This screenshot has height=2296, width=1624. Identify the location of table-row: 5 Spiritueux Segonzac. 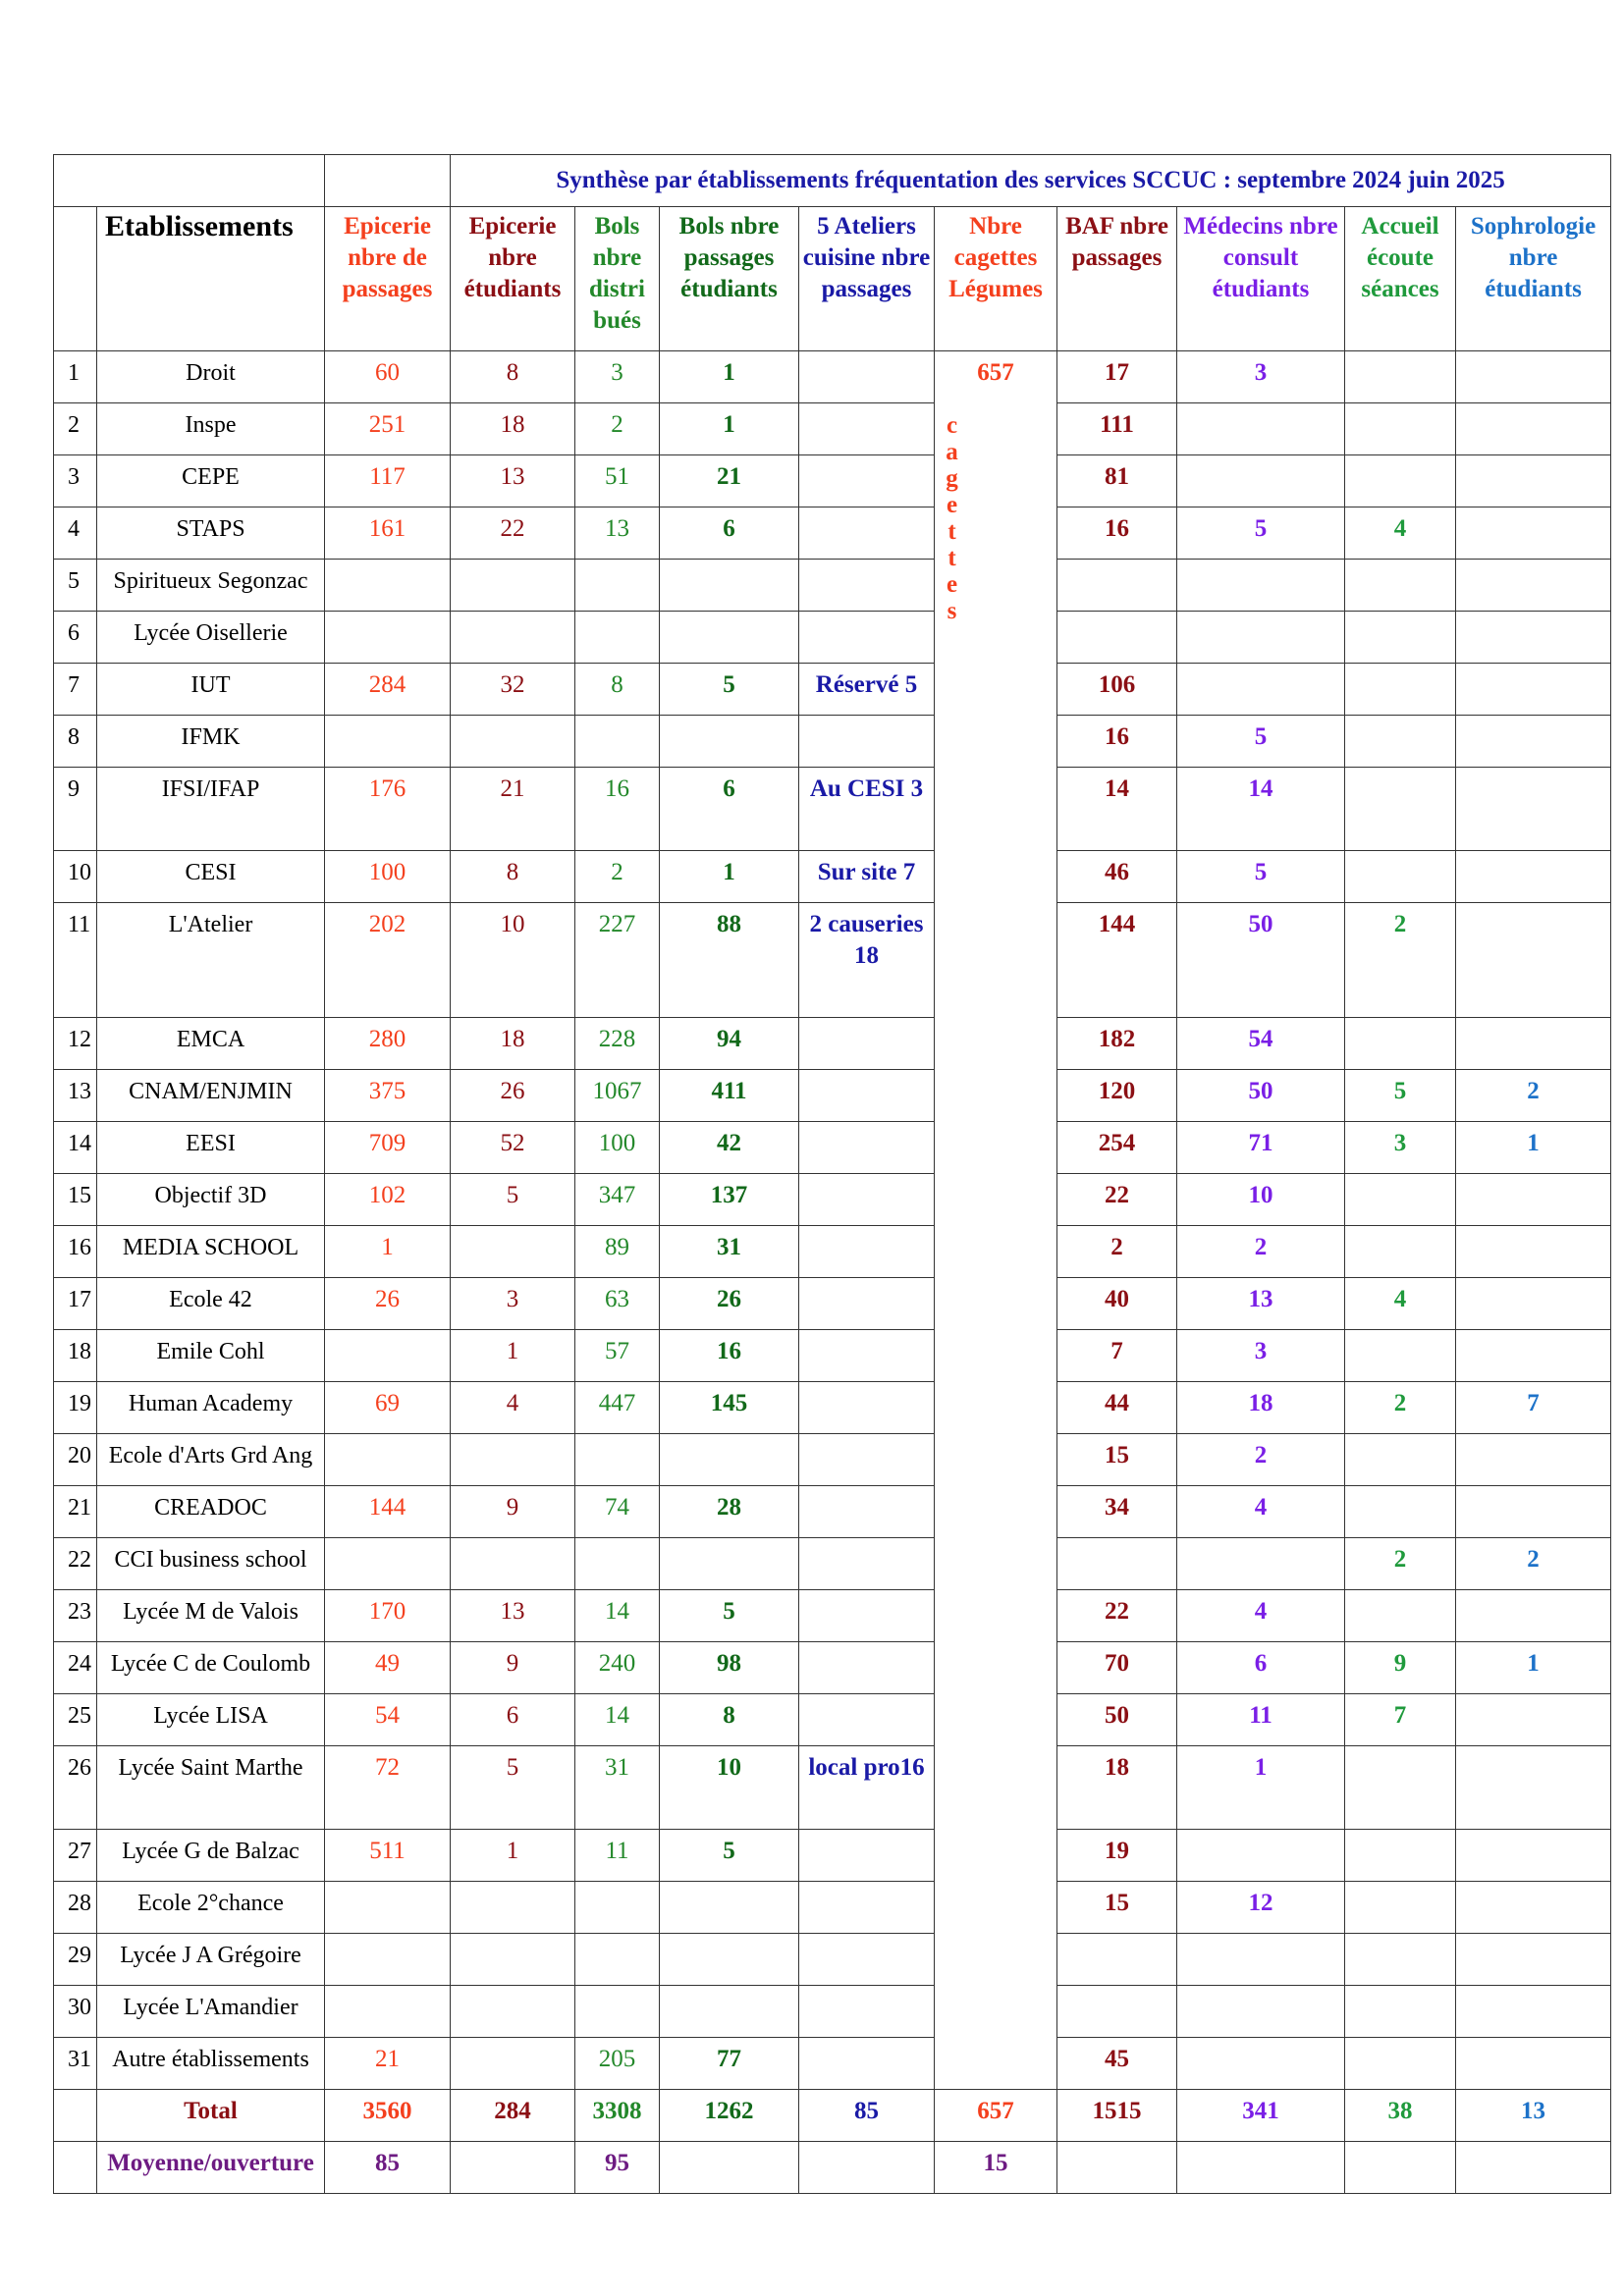
(832, 586).